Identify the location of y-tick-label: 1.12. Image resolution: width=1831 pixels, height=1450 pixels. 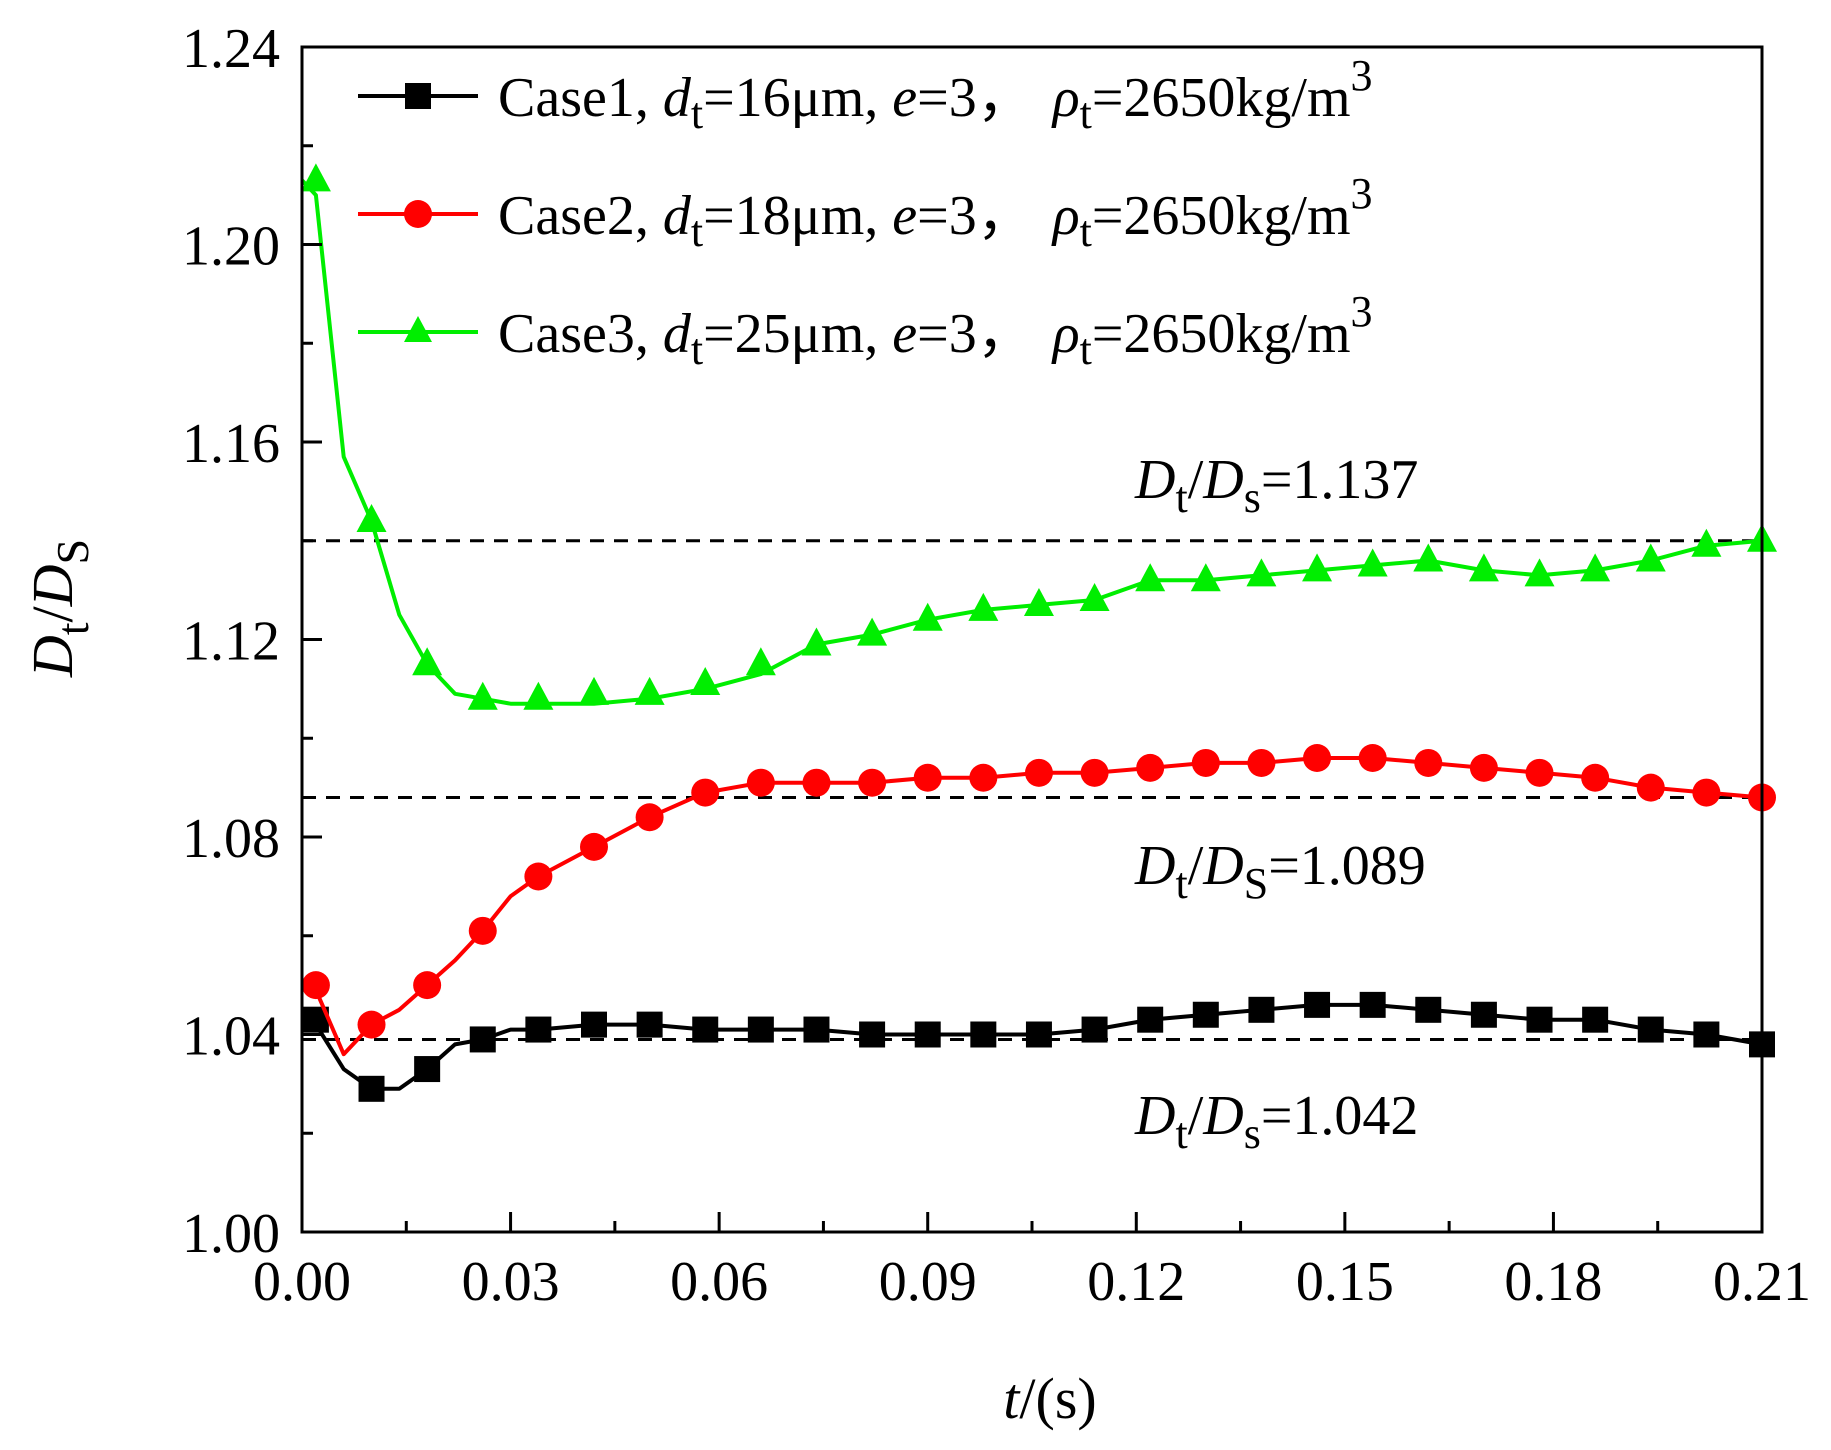
(231, 642).